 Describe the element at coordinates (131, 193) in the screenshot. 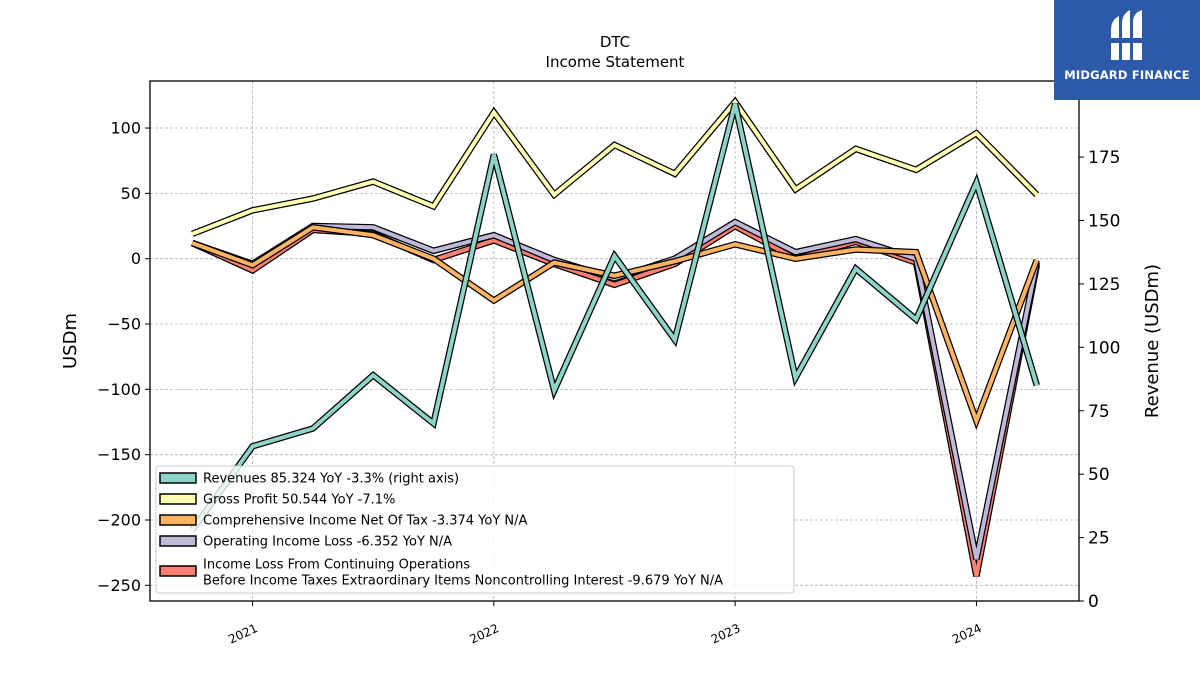

I see `y-tick-label: 50` at that location.